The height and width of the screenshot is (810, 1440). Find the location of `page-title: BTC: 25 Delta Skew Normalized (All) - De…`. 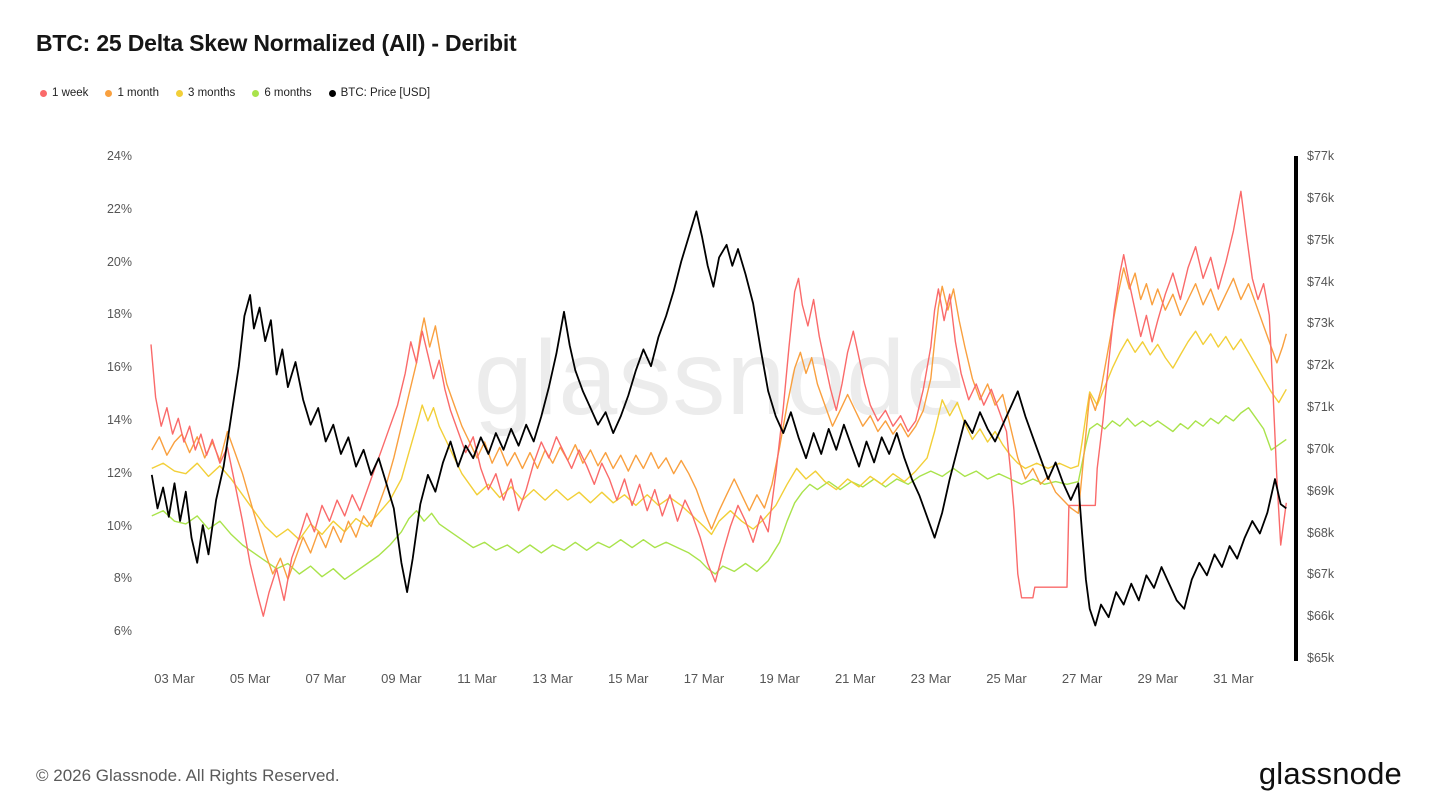

page-title: BTC: 25 Delta Skew Normalized (All) - De… is located at coordinates (276, 43).